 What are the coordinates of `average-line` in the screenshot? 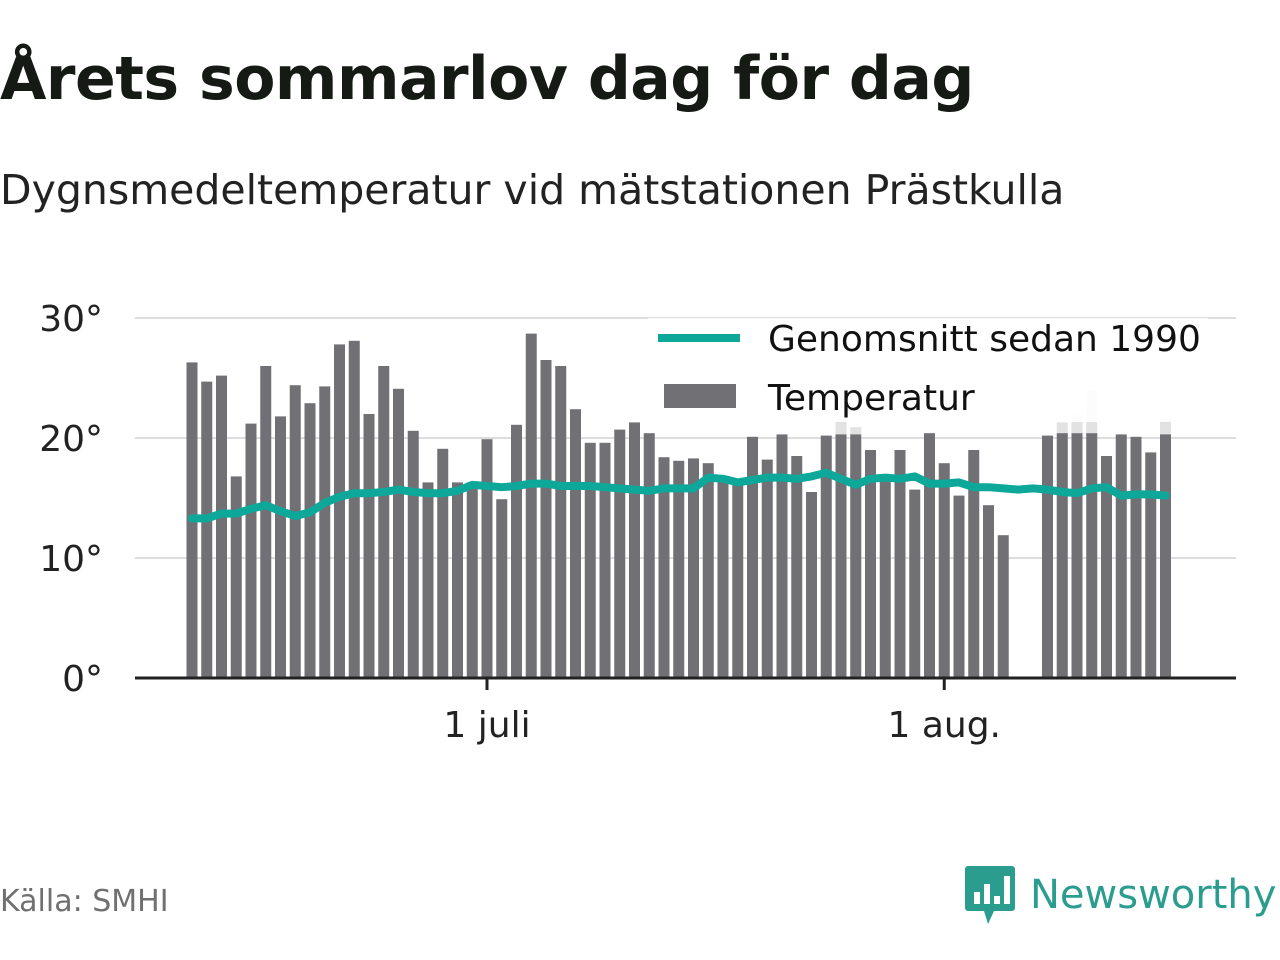 It's located at (679, 495).